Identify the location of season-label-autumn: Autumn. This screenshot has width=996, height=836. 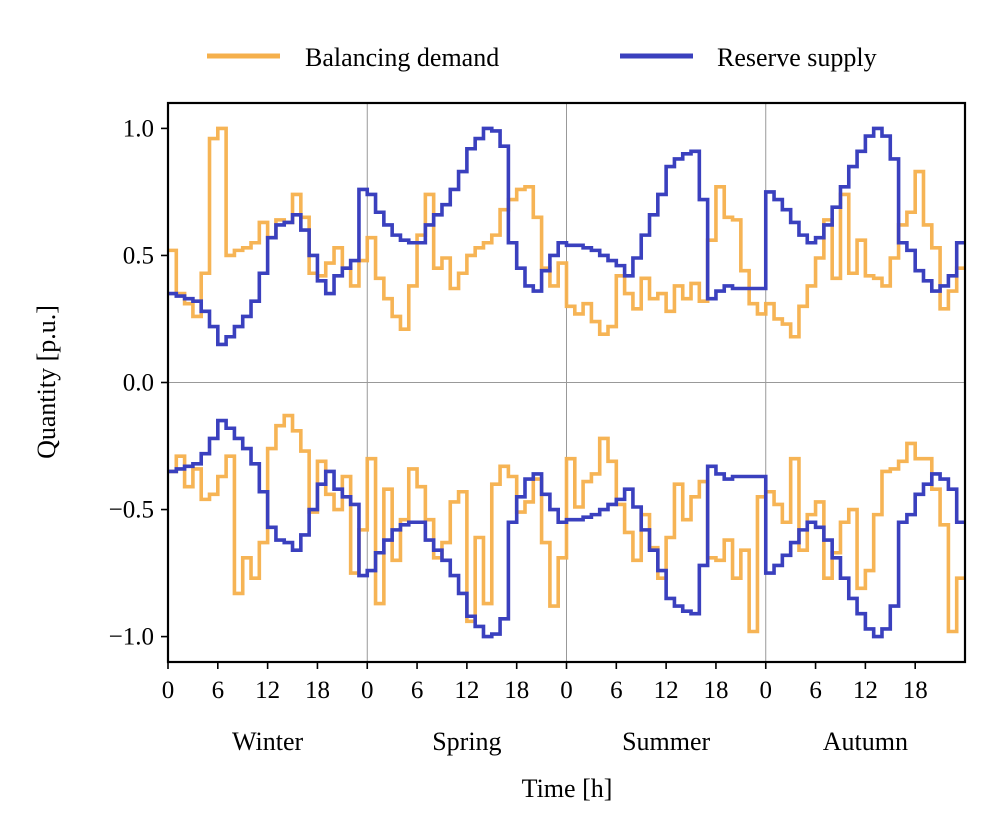
(865, 741).